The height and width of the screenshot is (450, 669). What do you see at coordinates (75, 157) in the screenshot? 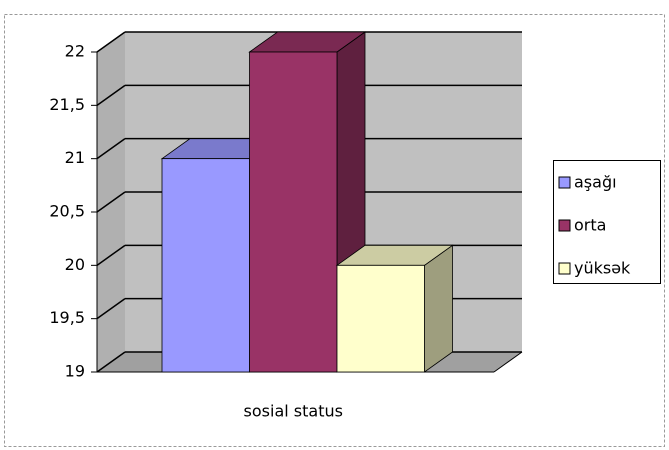
I see `y-tick-label: 21` at bounding box center [75, 157].